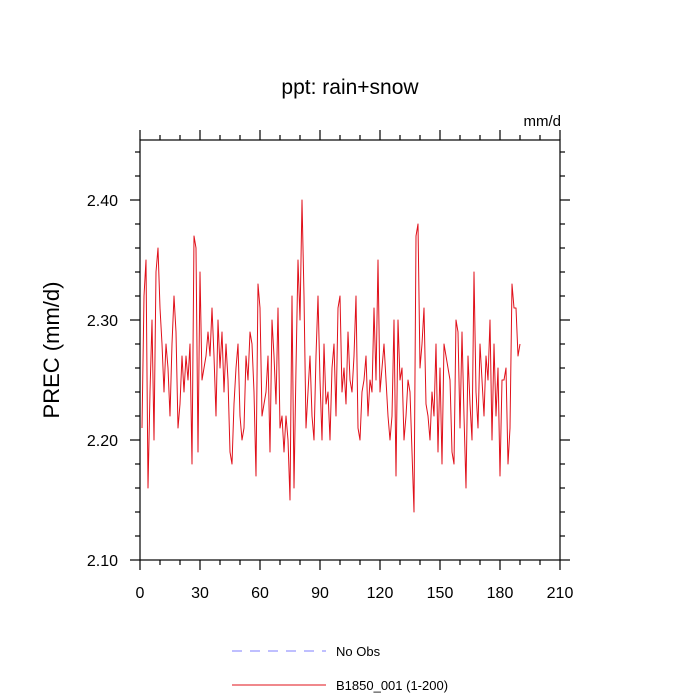 This screenshot has height=700, width=700. What do you see at coordinates (320, 593) in the screenshot?
I see `x-tick-label: 90` at bounding box center [320, 593].